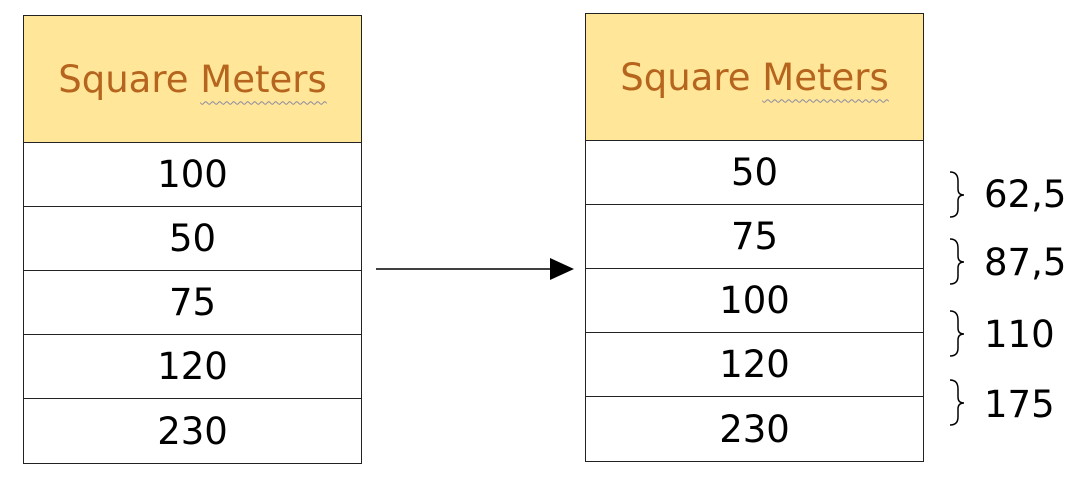 The width and height of the screenshot is (1090, 487). I want to click on midpoint-value: 87,5, so click(1025, 262).